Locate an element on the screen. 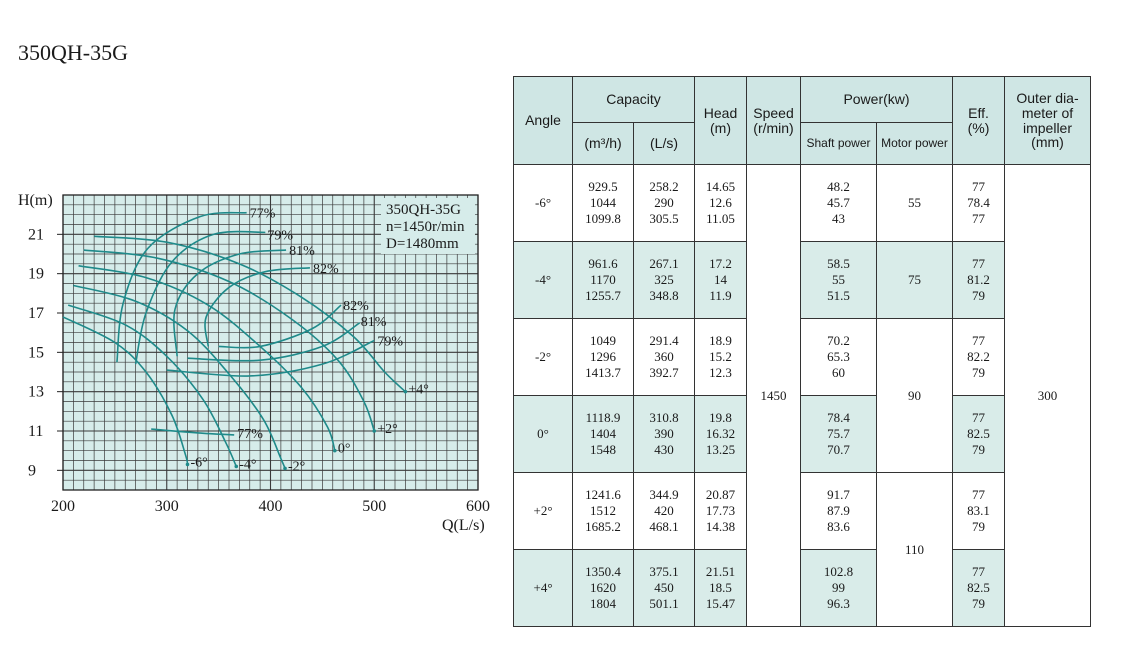 This screenshot has width=1132, height=657. head-line: 20.87 is located at coordinates (720, 494).